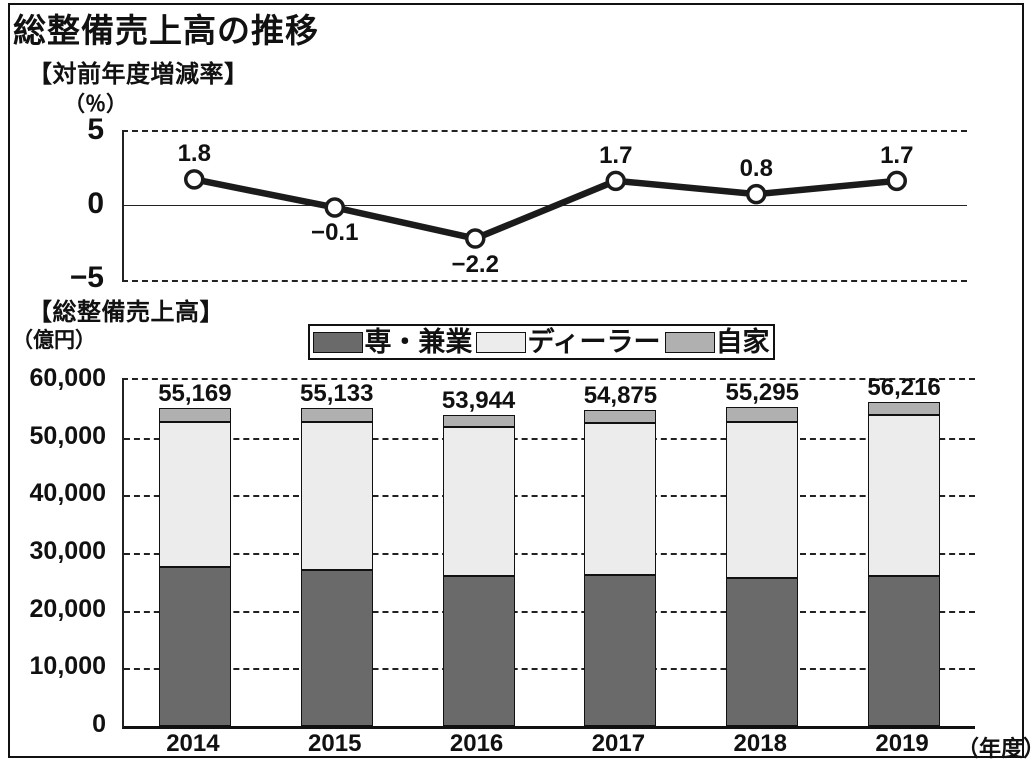  I want to click on rate-ytick-label: 0, so click(95, 203).